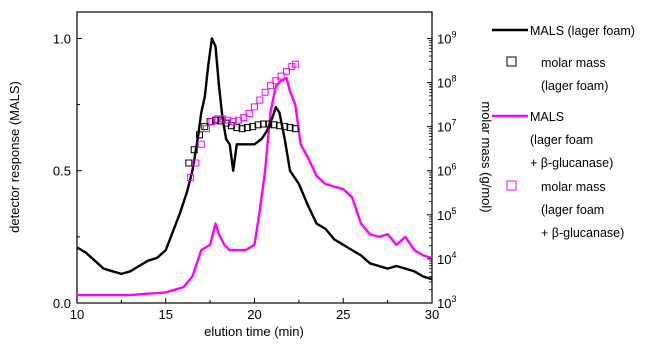 The image size is (654, 345). I want to click on y-left-tick-label: 0.5, so click(62, 171).